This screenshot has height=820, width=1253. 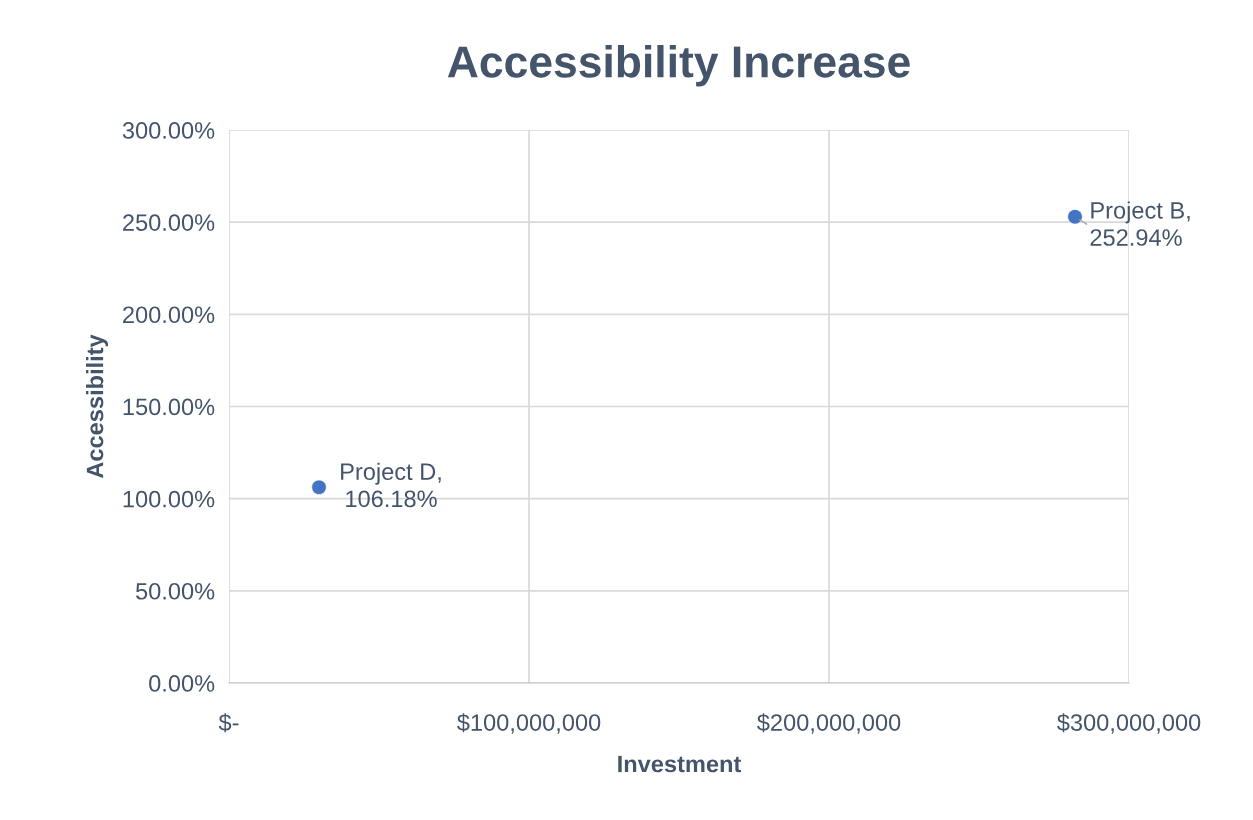 I want to click on y-tick-label: 250.00%, so click(x=169, y=222).